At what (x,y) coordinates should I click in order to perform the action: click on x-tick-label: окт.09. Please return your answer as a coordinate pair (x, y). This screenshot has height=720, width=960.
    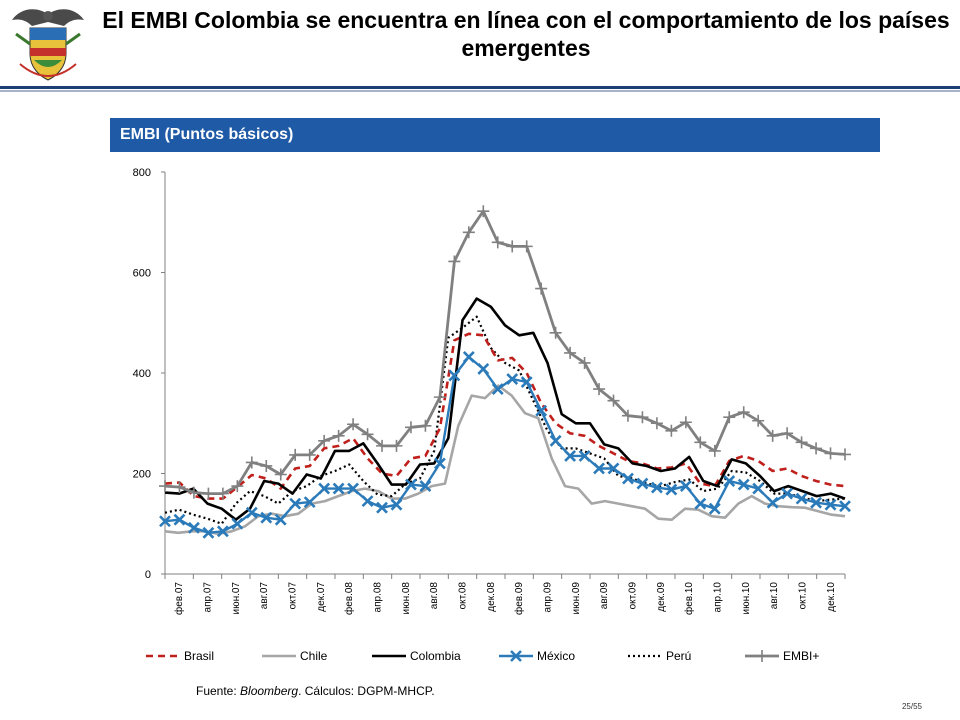
    Looking at the image, I should click on (633, 596).